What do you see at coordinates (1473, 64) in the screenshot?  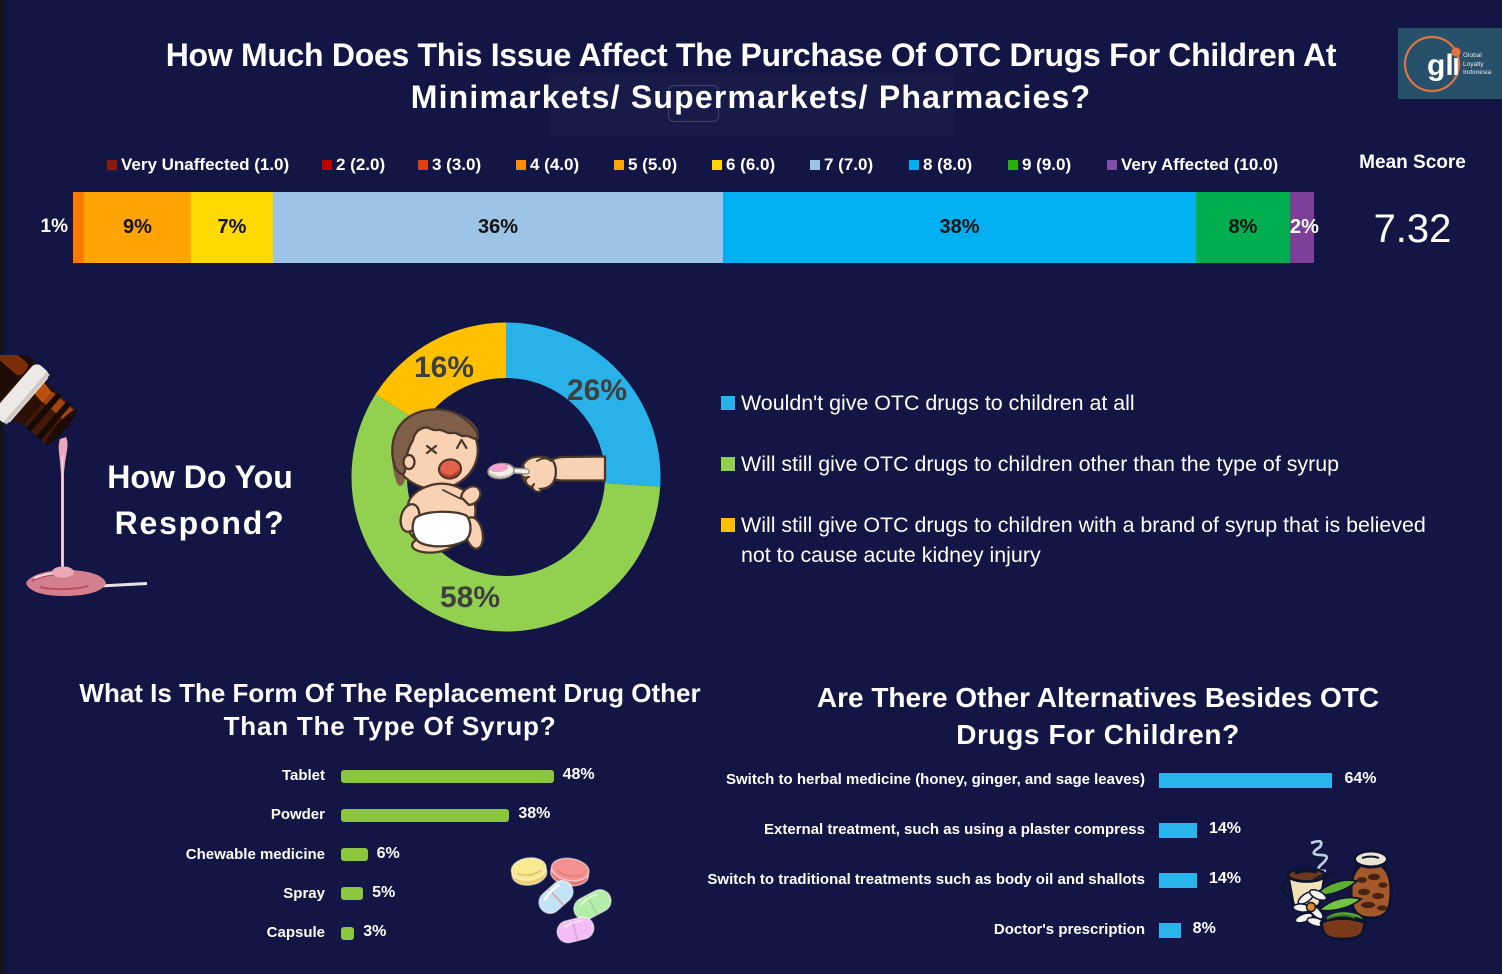 I see `svg-text: Loyalty` at bounding box center [1473, 64].